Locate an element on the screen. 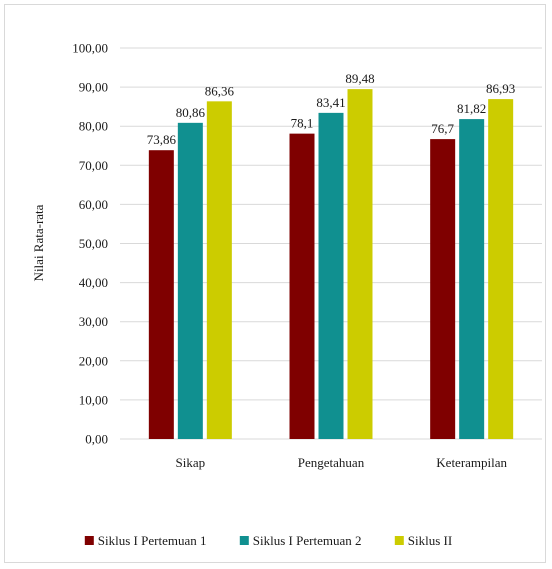  y-tick-label: 0,00 is located at coordinates (96, 439).